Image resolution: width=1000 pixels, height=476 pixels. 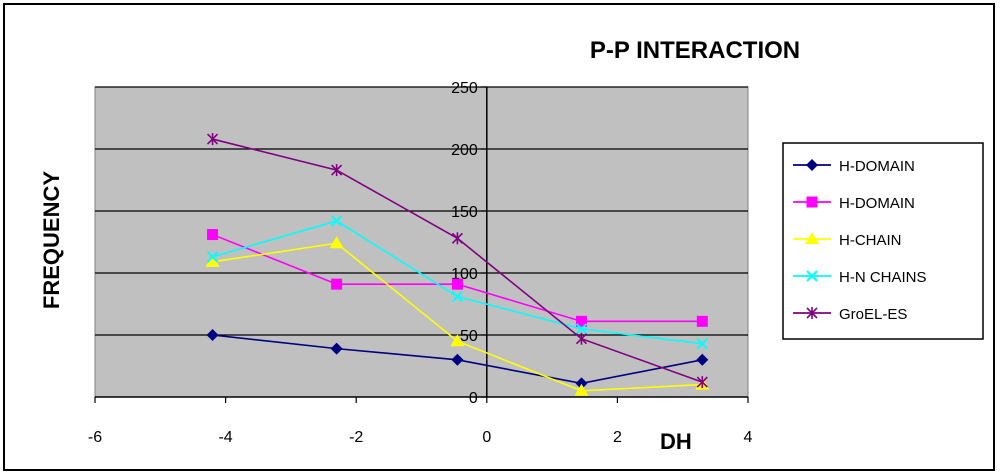 I want to click on y-tick-label: 150, so click(x=464, y=212).